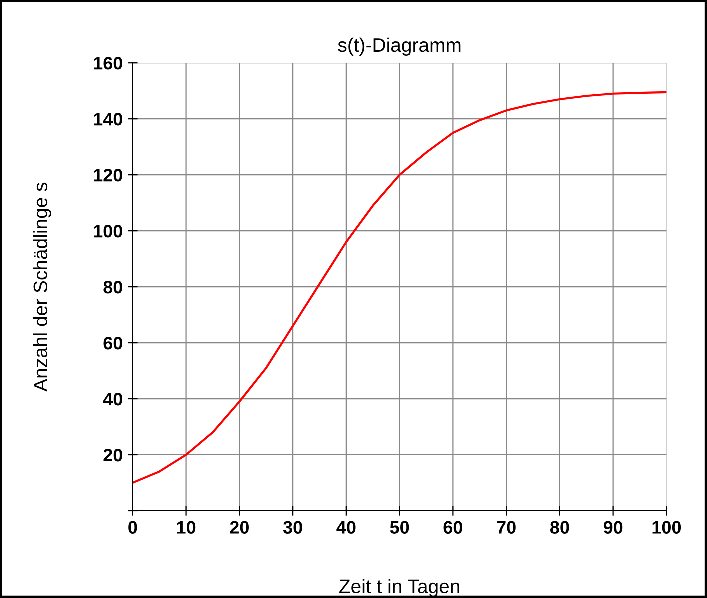 This screenshot has height=598, width=707. What do you see at coordinates (399, 47) in the screenshot?
I see `chart-title: s(t)-Diagramm` at bounding box center [399, 47].